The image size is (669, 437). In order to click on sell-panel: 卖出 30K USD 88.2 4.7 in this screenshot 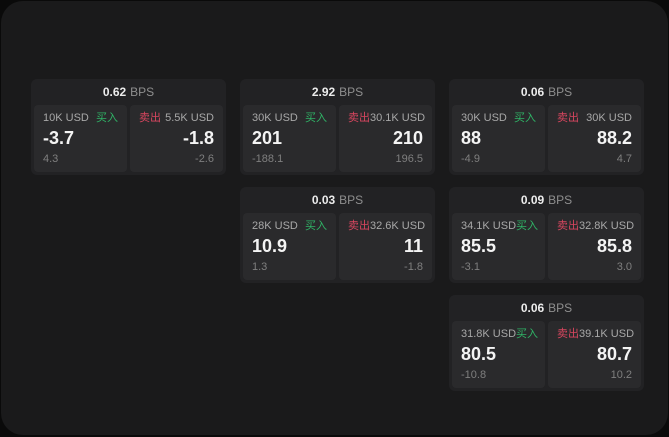, I will do `click(594, 138)`.